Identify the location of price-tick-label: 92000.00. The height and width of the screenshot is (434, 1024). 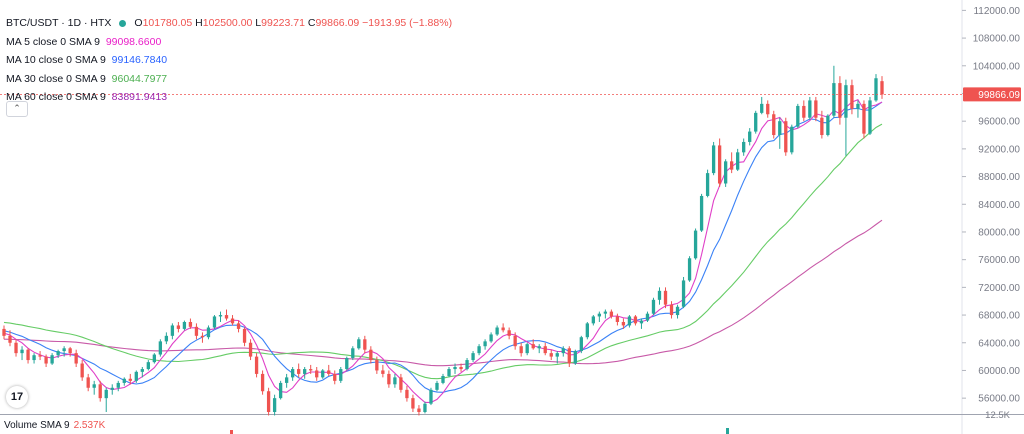
(999, 149).